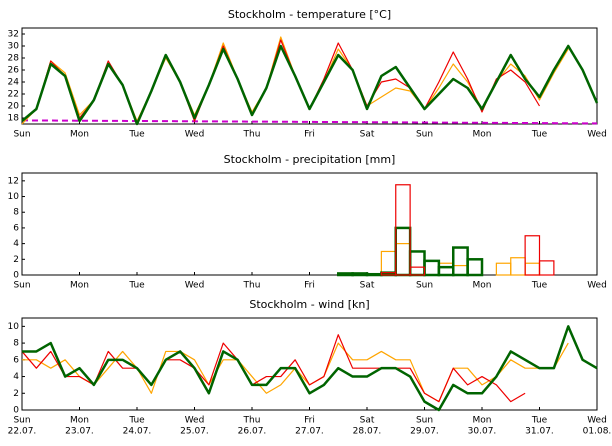 This screenshot has width=612, height=446. Describe the element at coordinates (14, 83) in the screenshot. I see `y-tick-label: 24` at that location.